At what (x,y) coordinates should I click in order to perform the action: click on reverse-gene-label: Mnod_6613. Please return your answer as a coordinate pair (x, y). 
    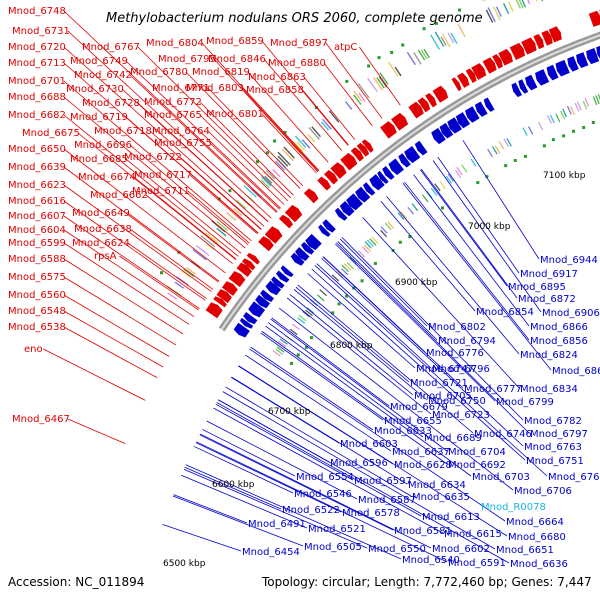
    Looking at the image, I should click on (451, 517).